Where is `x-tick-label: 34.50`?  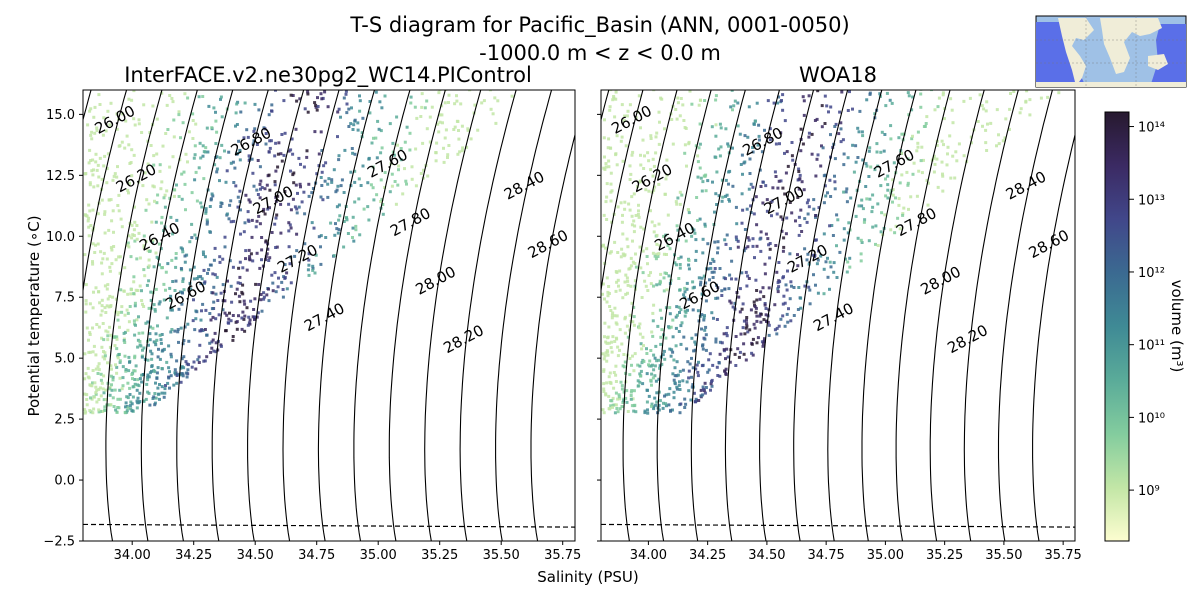 x-tick-label: 34.50 is located at coordinates (766, 555).